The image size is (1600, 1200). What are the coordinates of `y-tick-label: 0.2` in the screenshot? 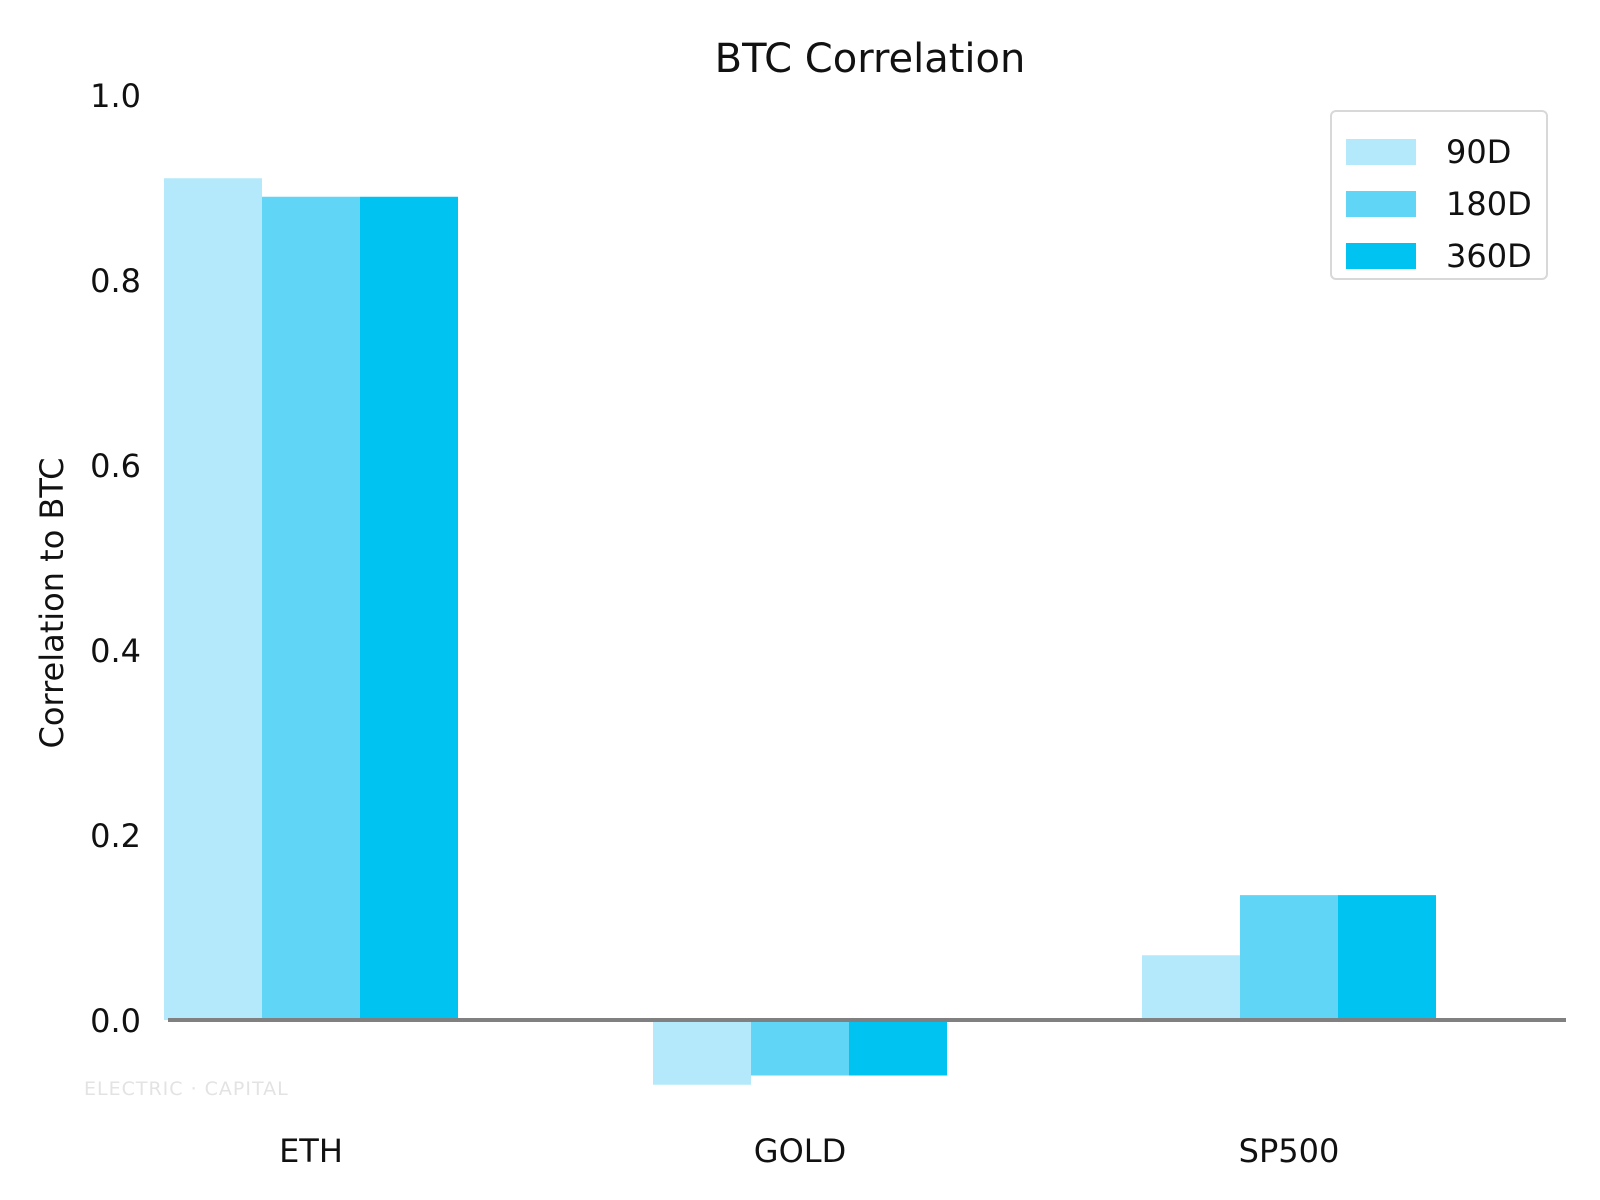 It's located at (115, 836).